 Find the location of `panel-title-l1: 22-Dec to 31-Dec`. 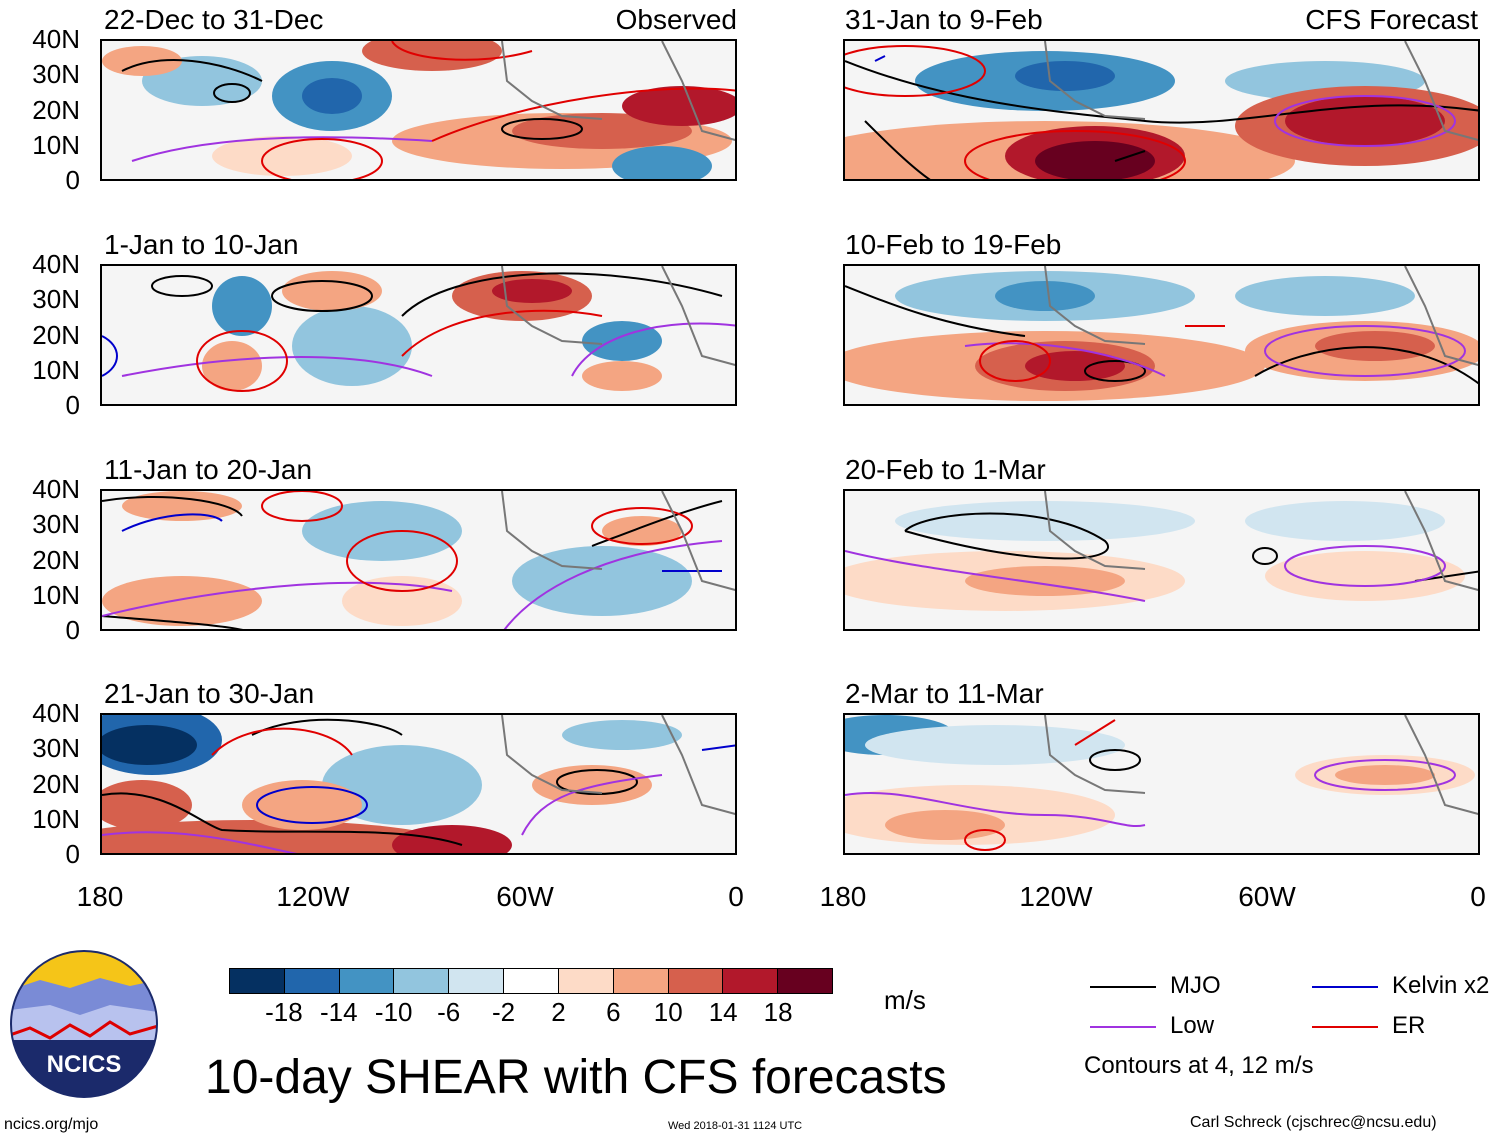

panel-title-l1: 22-Dec to 31-Dec is located at coordinates (214, 19).